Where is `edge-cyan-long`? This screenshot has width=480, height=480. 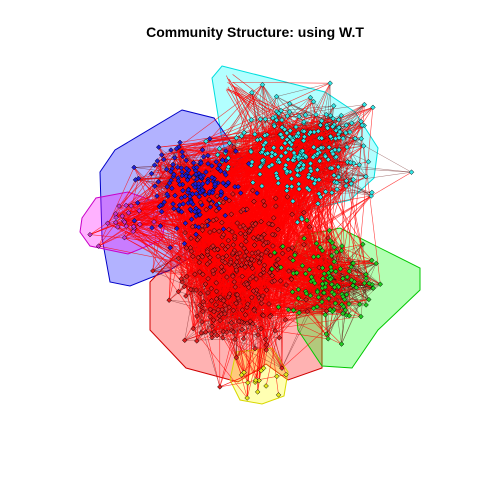 edge-cyan-long is located at coordinates (281, 83).